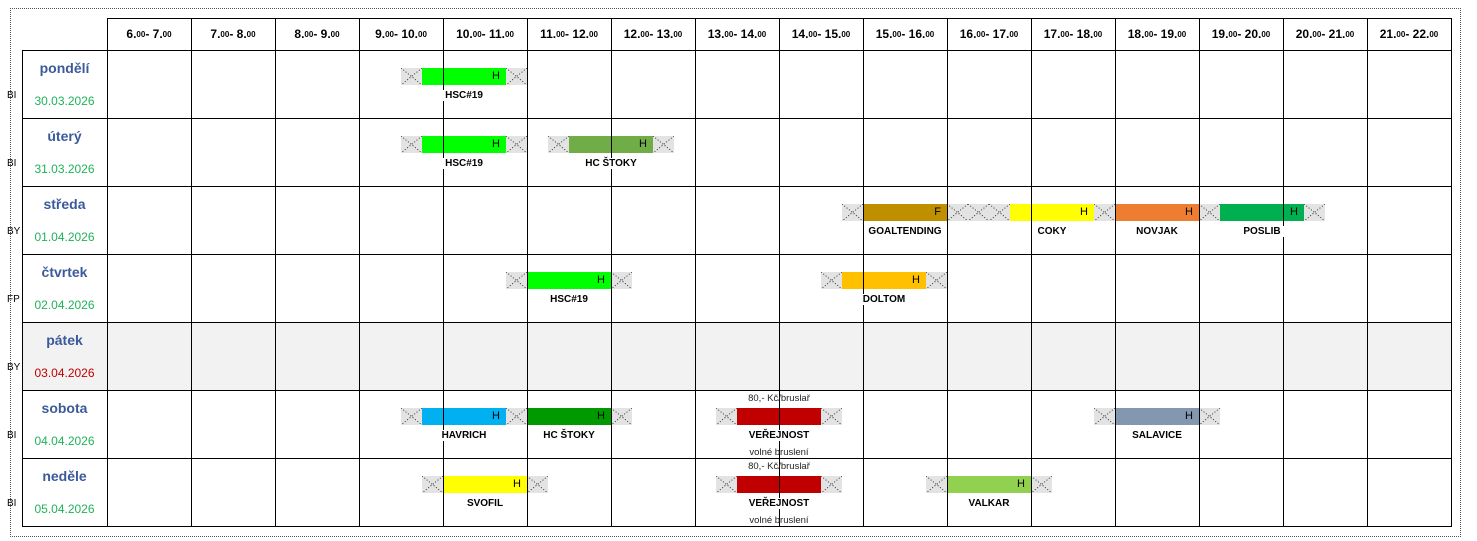 Image resolution: width=1477 pixels, height=541 pixels. Describe the element at coordinates (12, 435) in the screenshot. I see `rink-code: BI` at that location.